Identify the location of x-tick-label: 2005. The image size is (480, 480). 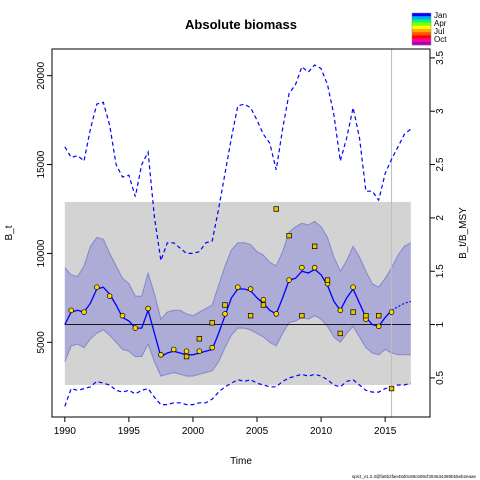
(257, 431).